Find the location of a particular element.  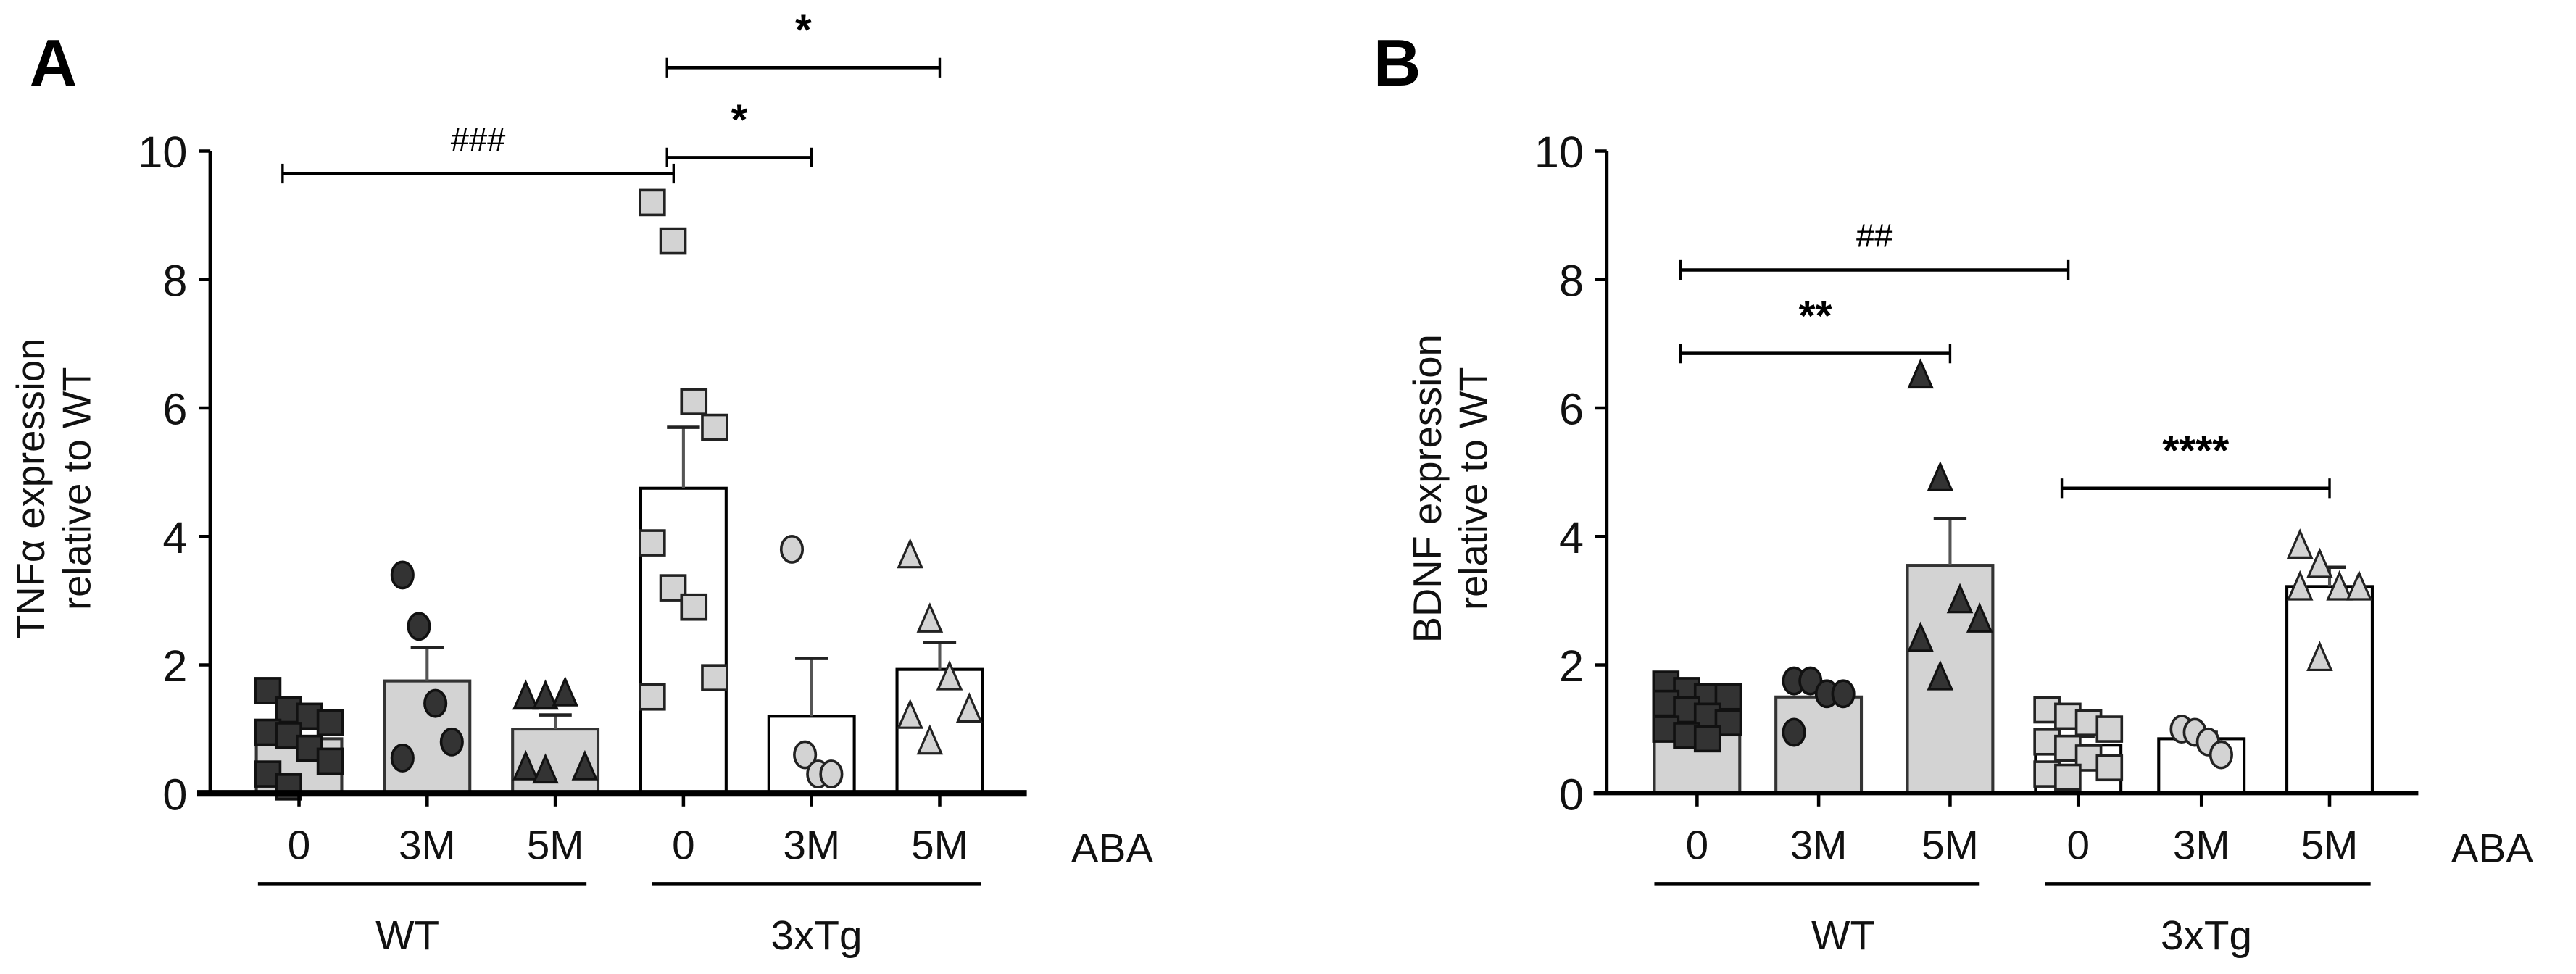

bar-group-3xtg-5m is located at coordinates (2329, 661).